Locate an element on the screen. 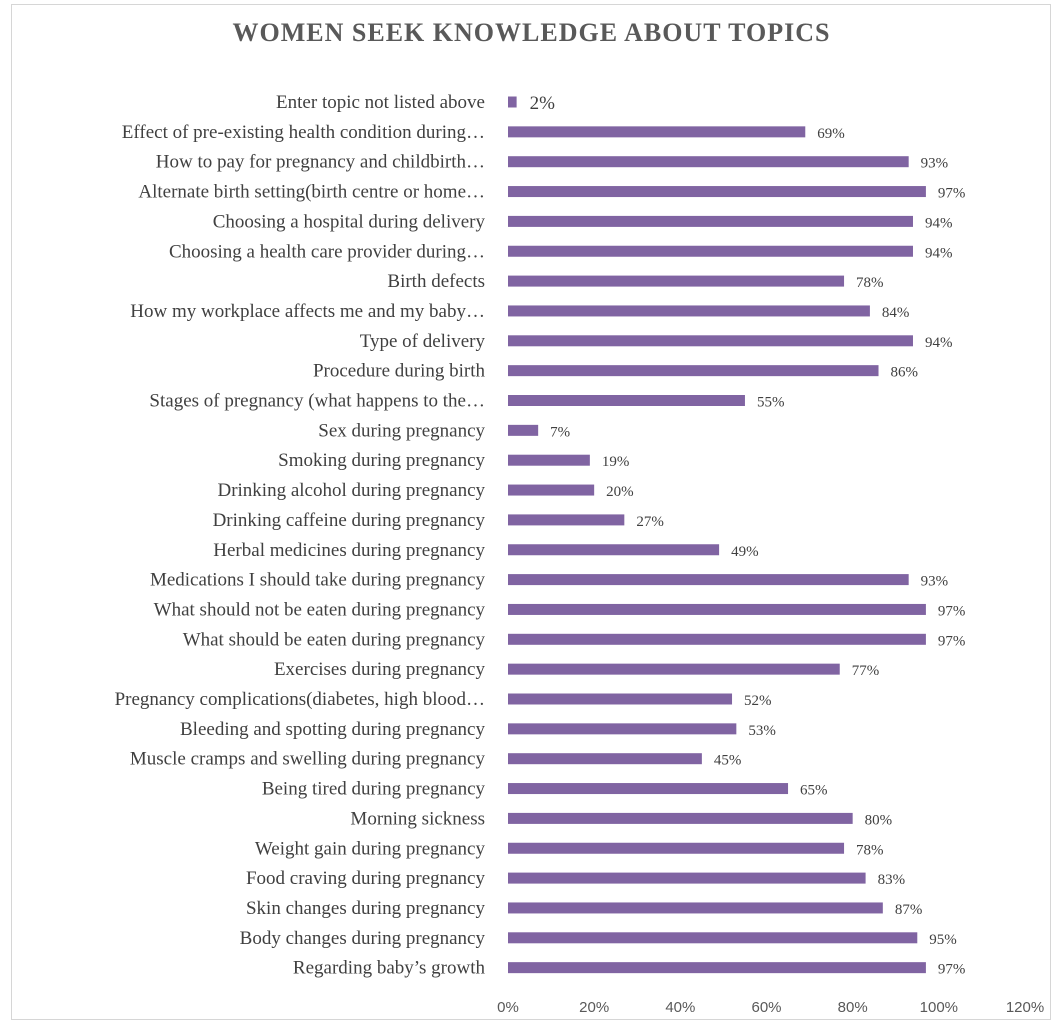  data-label: 83% is located at coordinates (892, 880).